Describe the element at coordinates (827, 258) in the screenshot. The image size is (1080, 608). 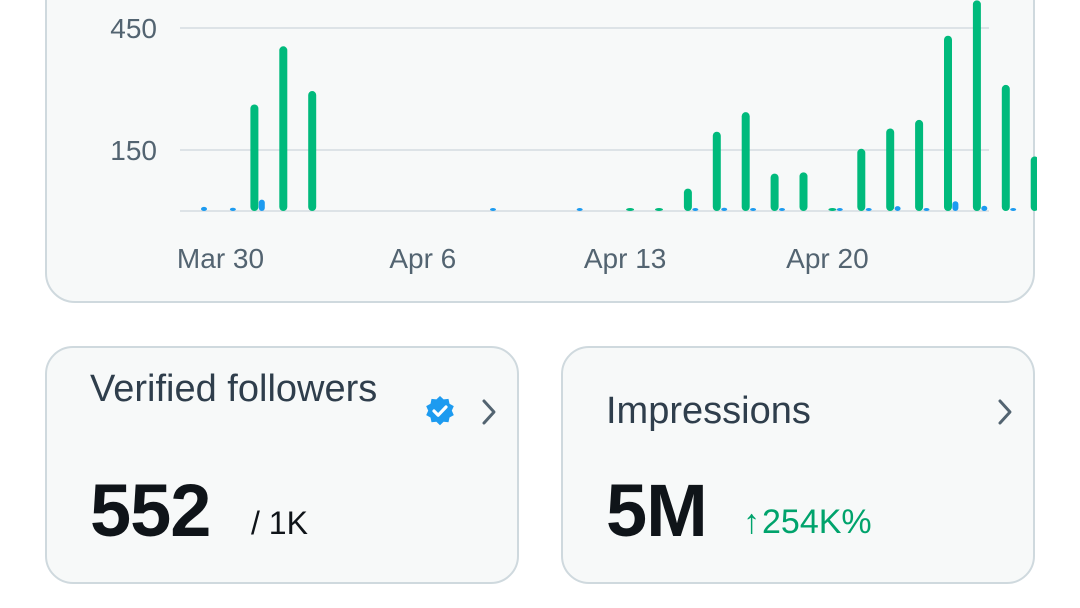
I see `x-tick-label: Apr 20` at that location.